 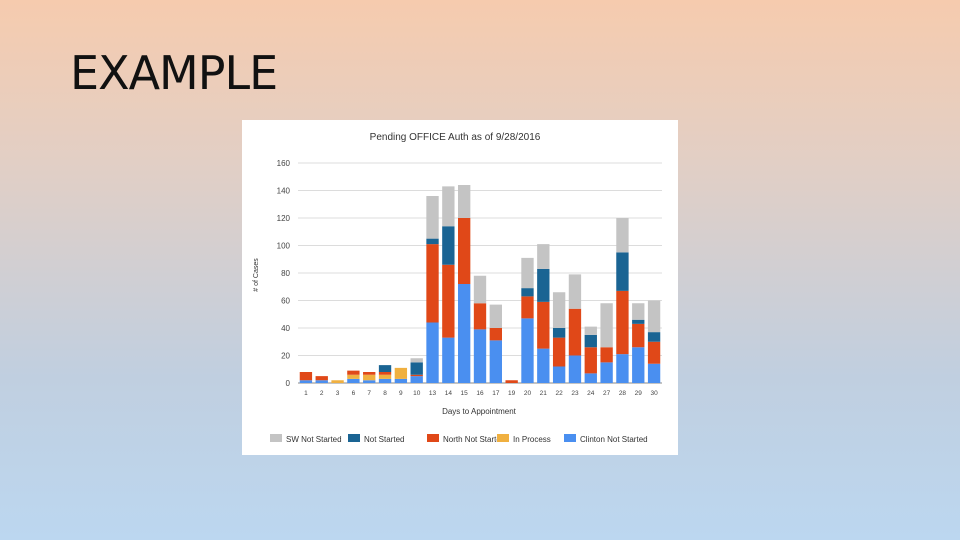 I want to click on x-tick-label: 22, so click(x=560, y=393).